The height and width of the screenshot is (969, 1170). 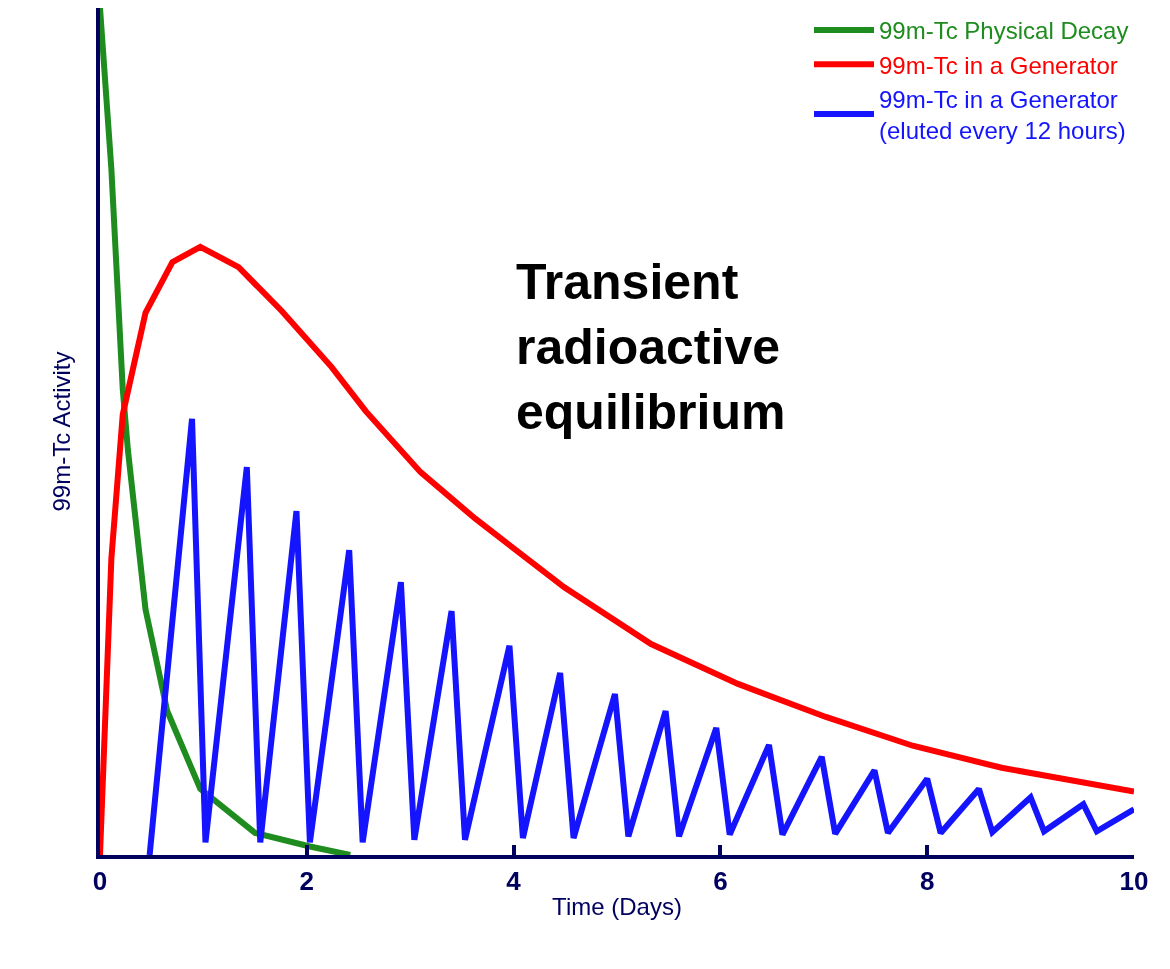 What do you see at coordinates (1002, 115) in the screenshot?
I see `legend-label: 99m-Tc in a Generator (eluted every 12 hours)` at bounding box center [1002, 115].